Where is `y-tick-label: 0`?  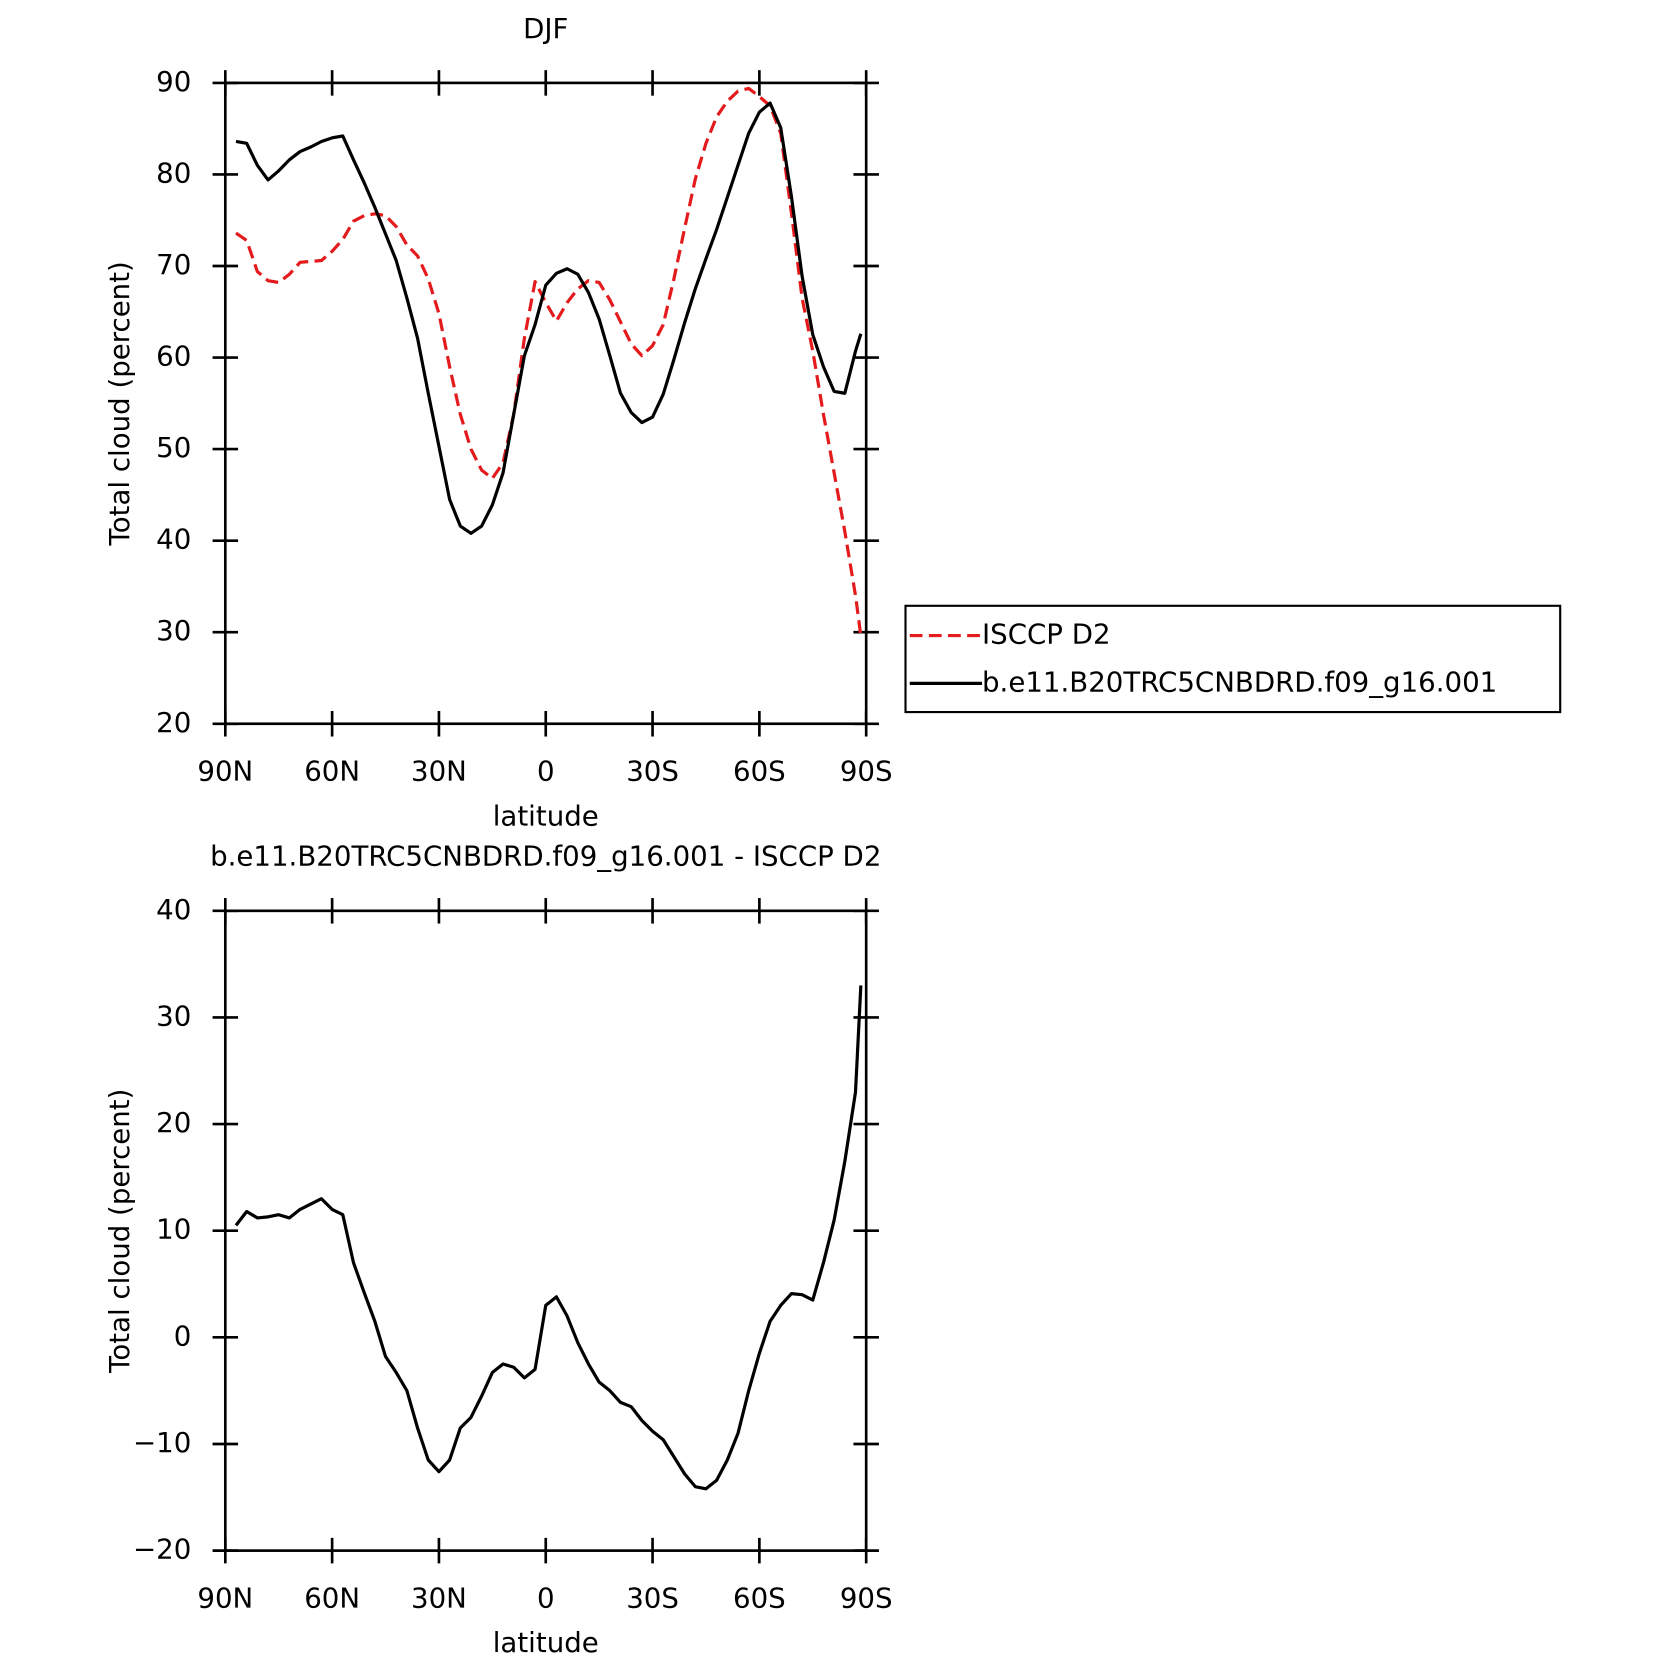 y-tick-label: 0 is located at coordinates (183, 1335).